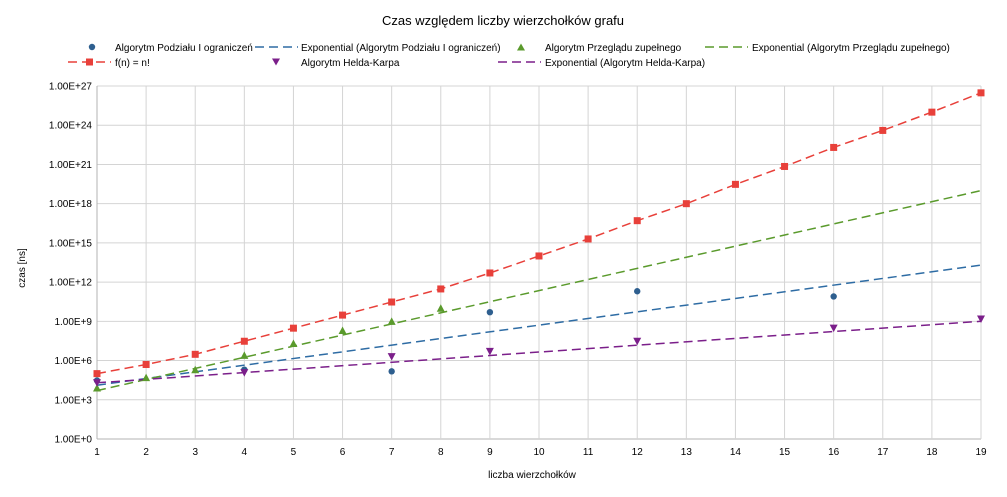  What do you see at coordinates (736, 452) in the screenshot?
I see `x-tick-label: 14` at bounding box center [736, 452].